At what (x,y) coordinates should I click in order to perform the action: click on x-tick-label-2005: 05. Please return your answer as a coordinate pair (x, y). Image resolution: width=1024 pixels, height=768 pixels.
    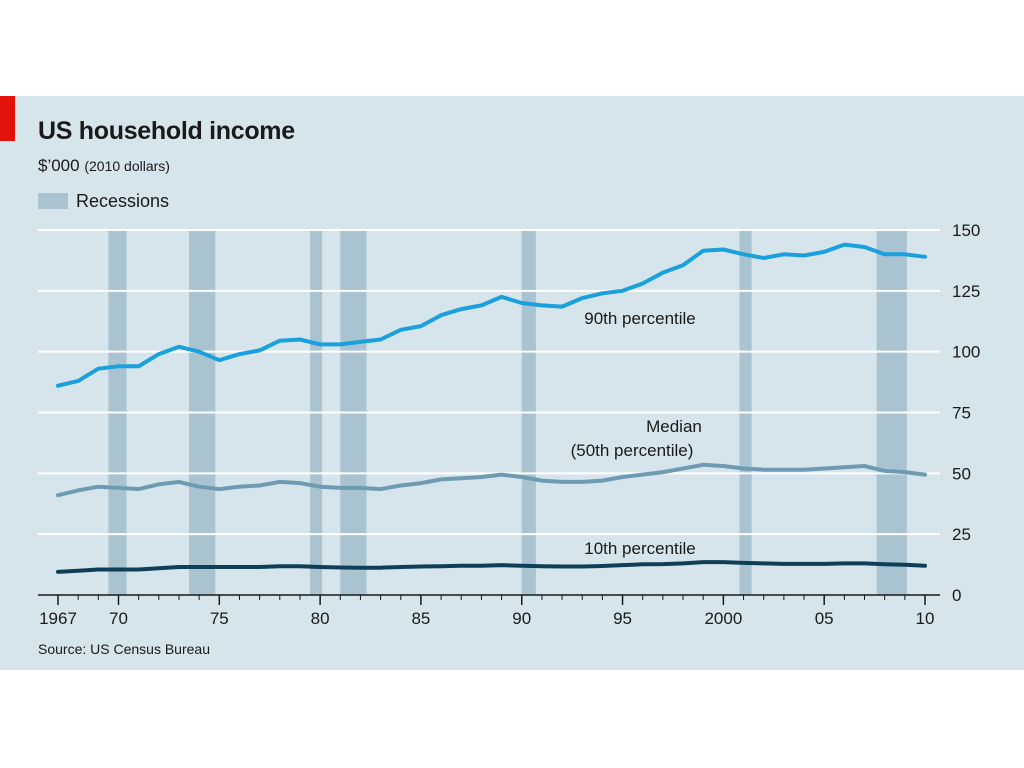
    Looking at the image, I should click on (824, 618).